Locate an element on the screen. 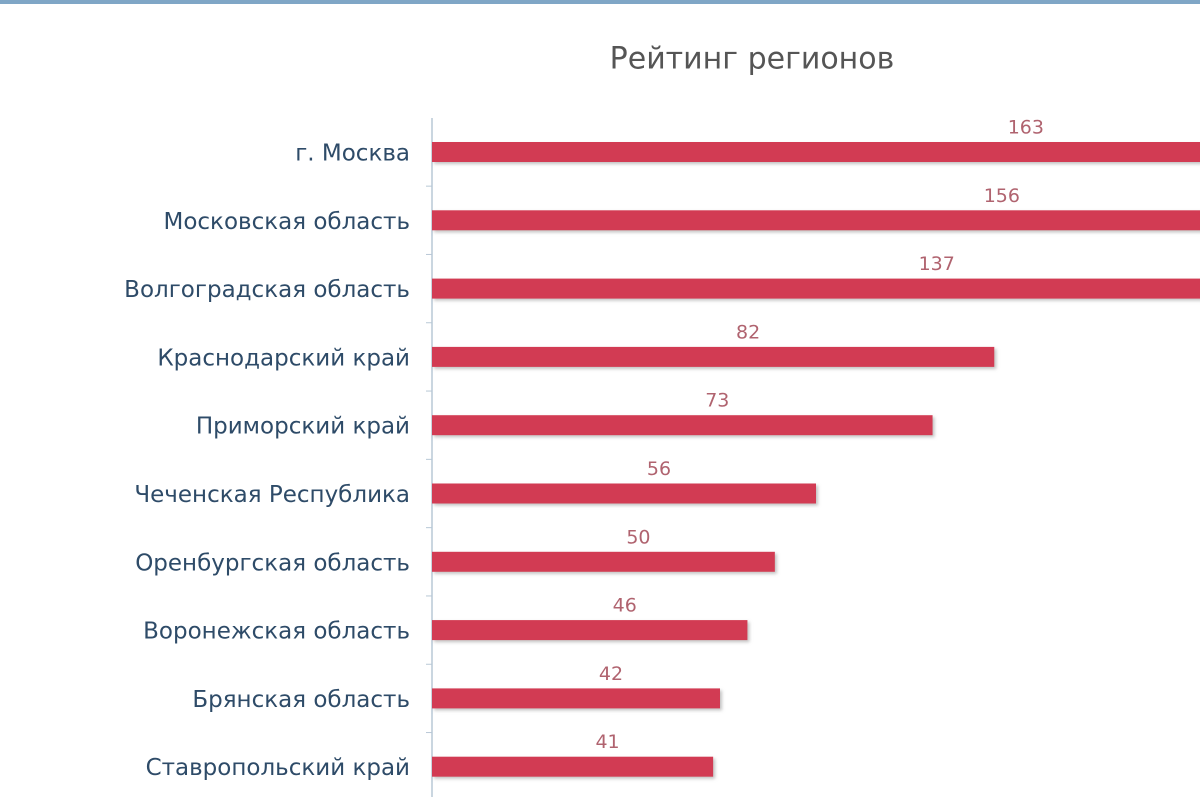 The height and width of the screenshot is (797, 1200). value-label: 156 is located at coordinates (1002, 196).